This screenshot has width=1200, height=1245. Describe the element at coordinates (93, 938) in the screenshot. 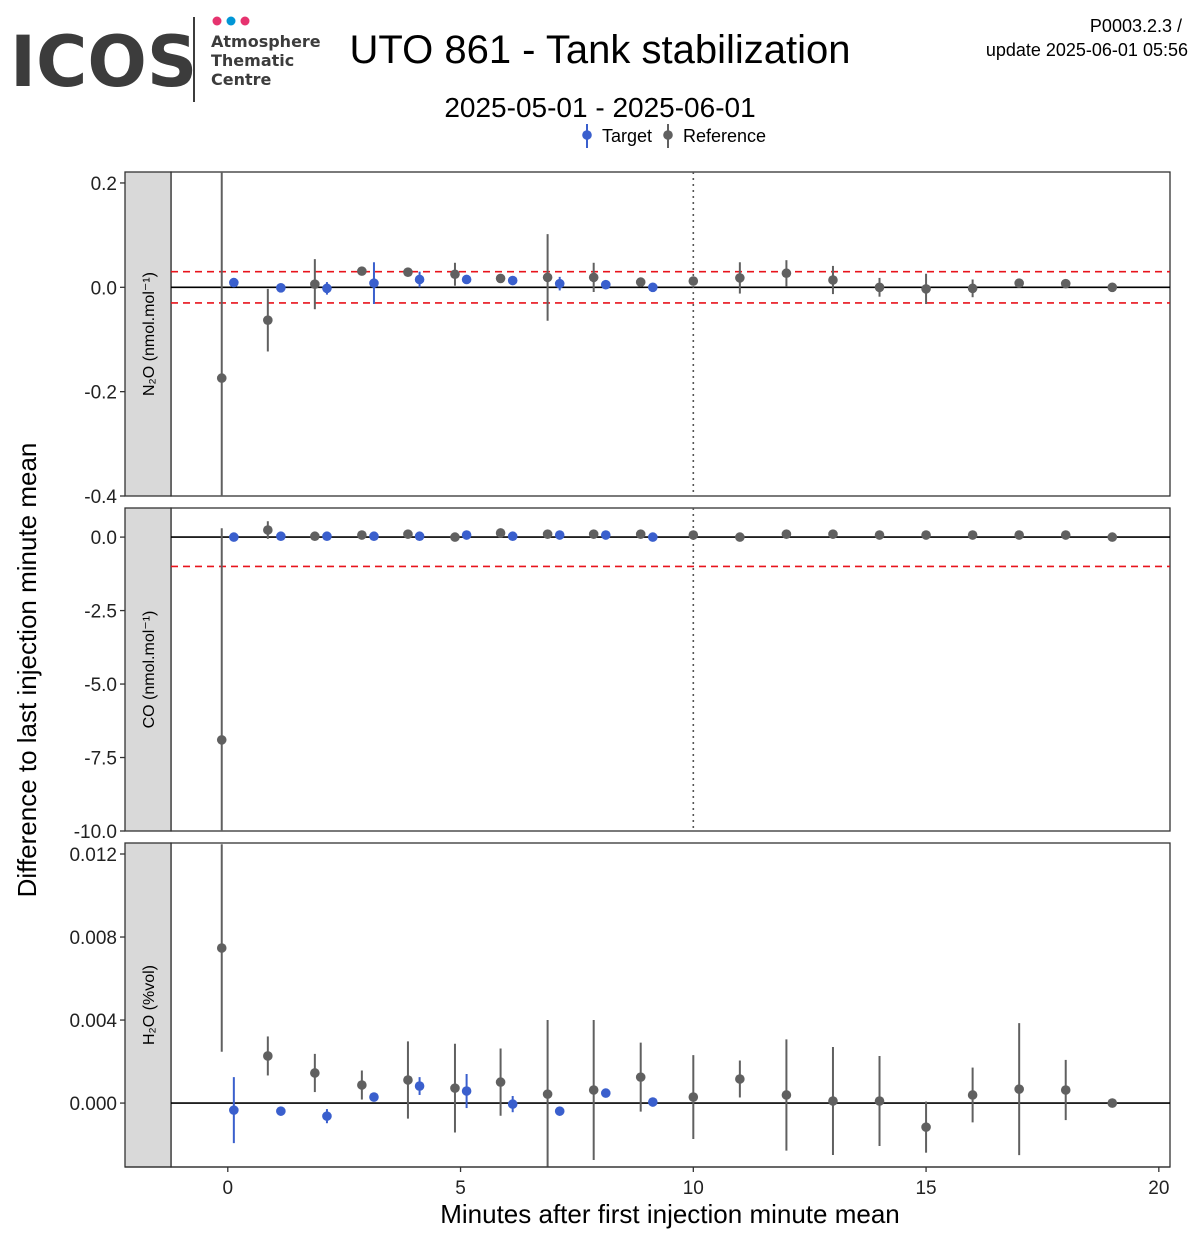

I see `y-tick-label: 0.008` at that location.